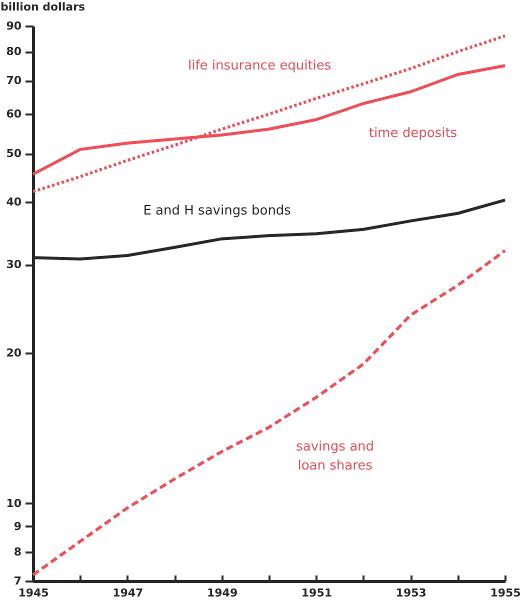  Describe the element at coordinates (14, 26) in the screenshot. I see `y-tick-label: 90` at that location.